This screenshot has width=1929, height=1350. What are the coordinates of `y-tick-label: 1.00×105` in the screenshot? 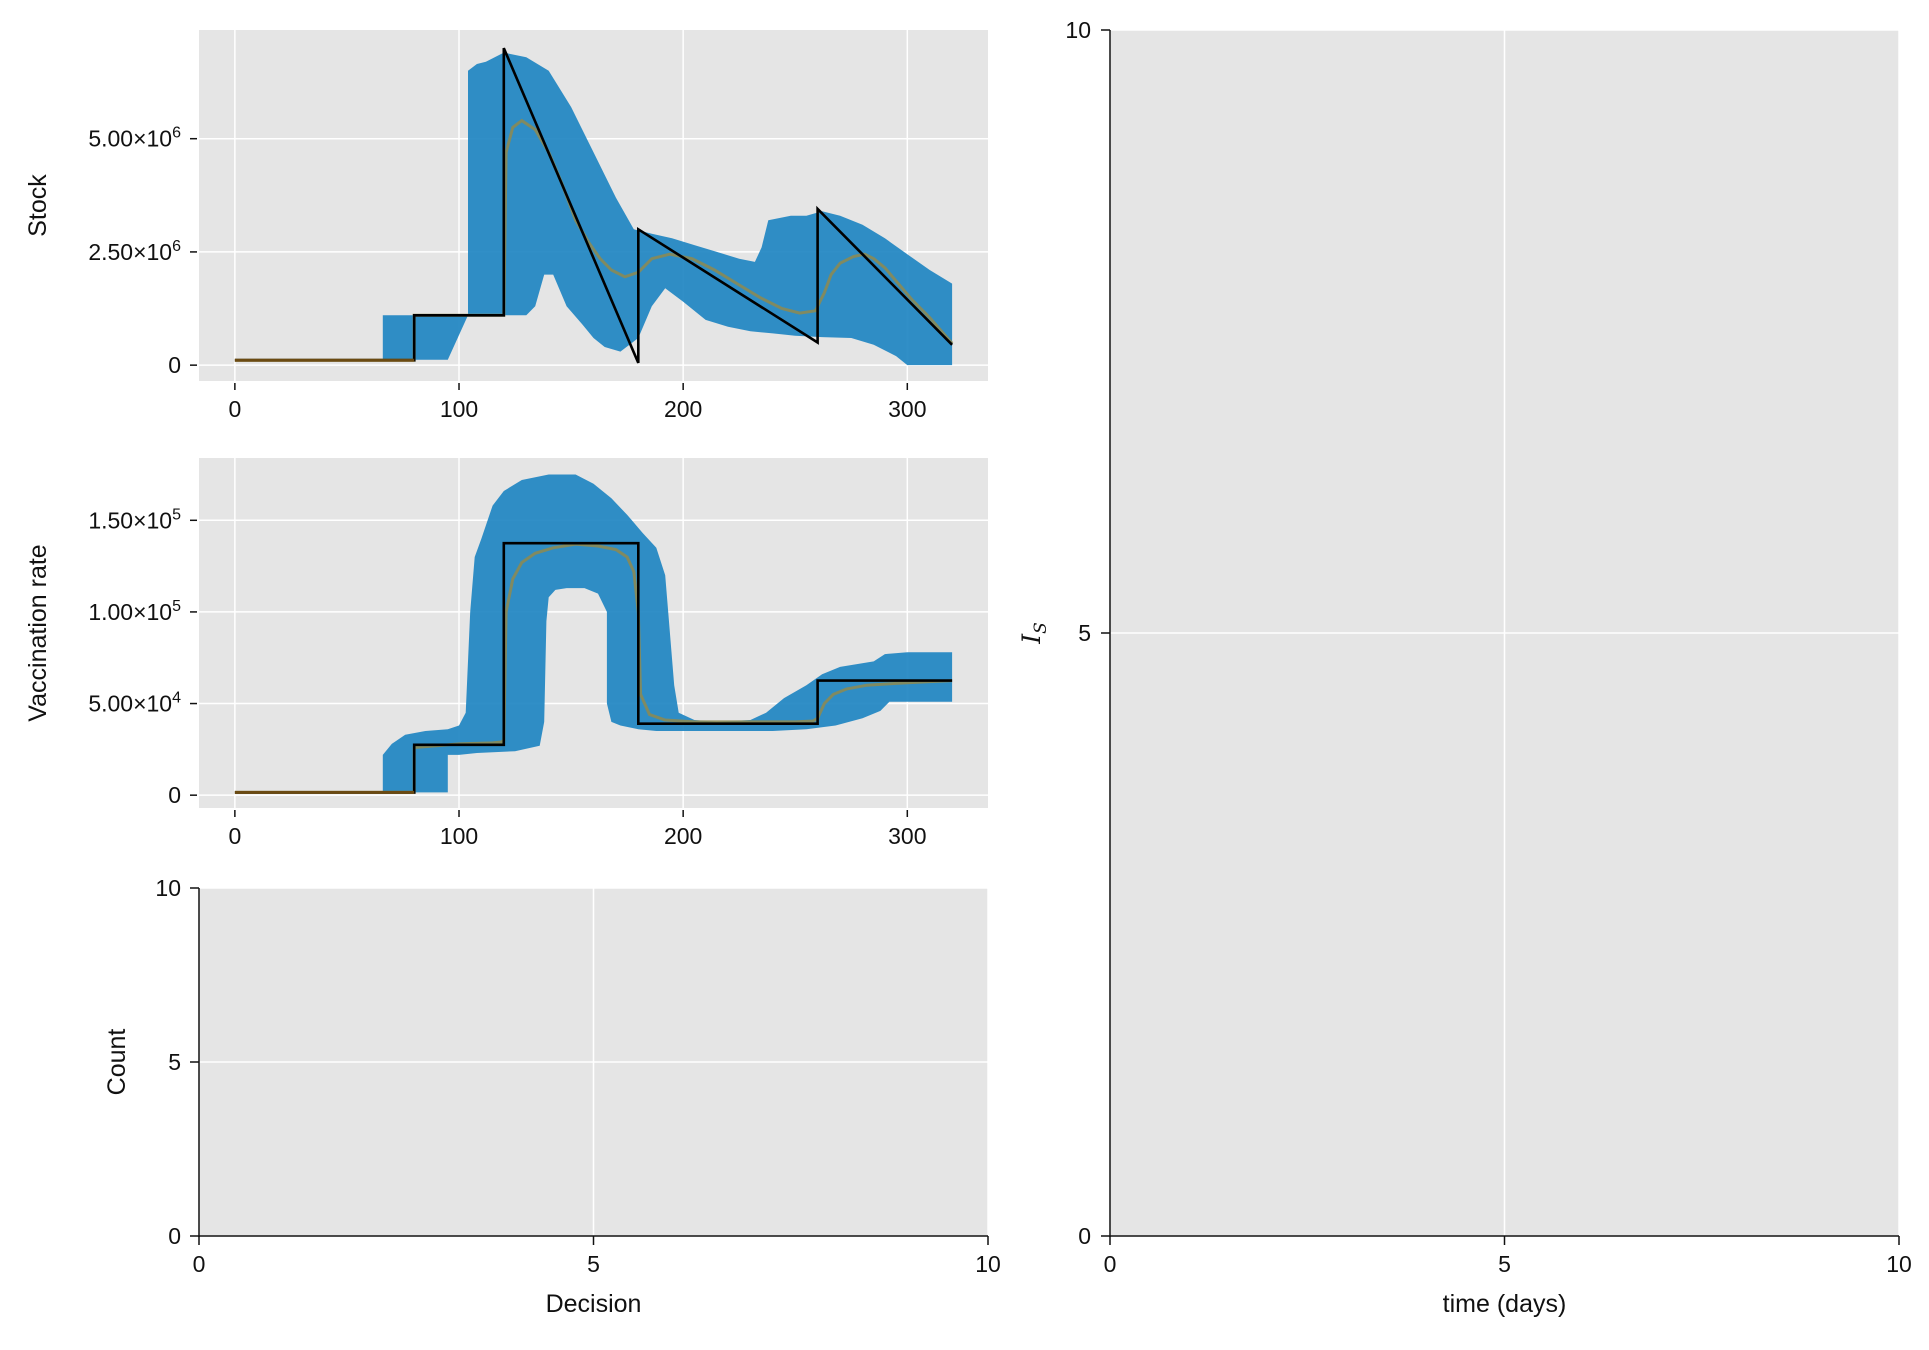 It's located at (134, 611).